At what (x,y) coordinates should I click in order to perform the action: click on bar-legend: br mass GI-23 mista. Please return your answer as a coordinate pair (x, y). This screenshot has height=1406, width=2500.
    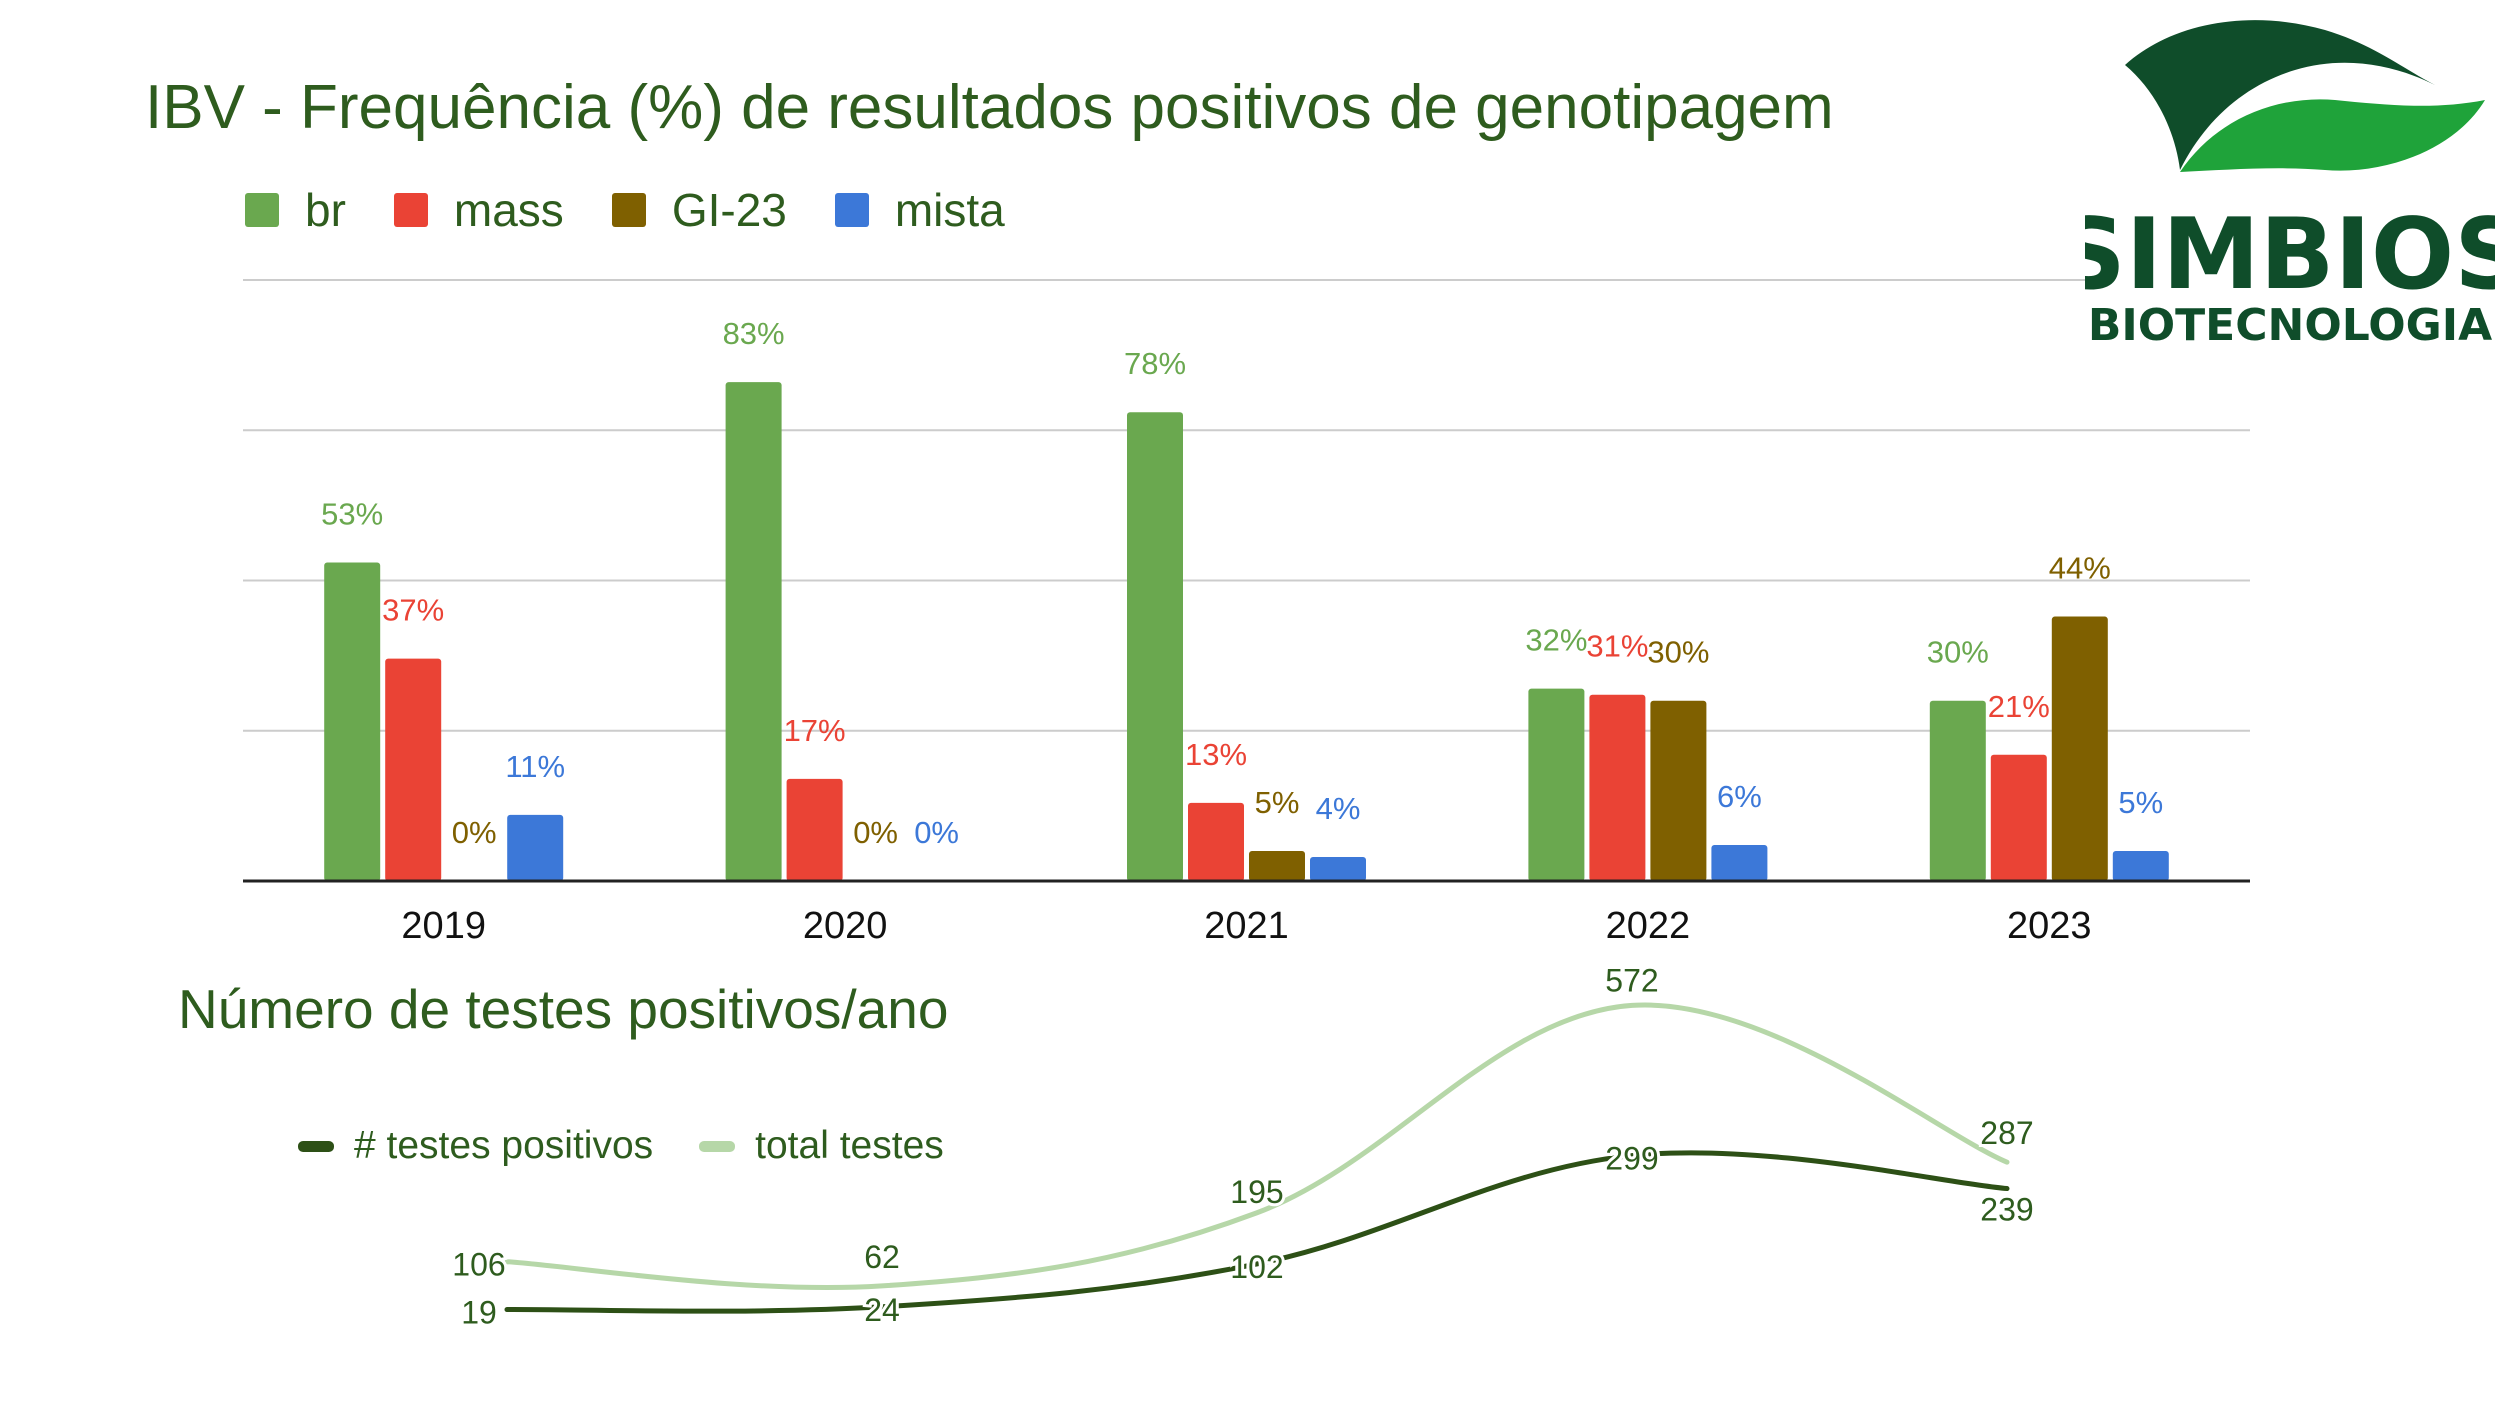
    Looking at the image, I should click on (649, 210).